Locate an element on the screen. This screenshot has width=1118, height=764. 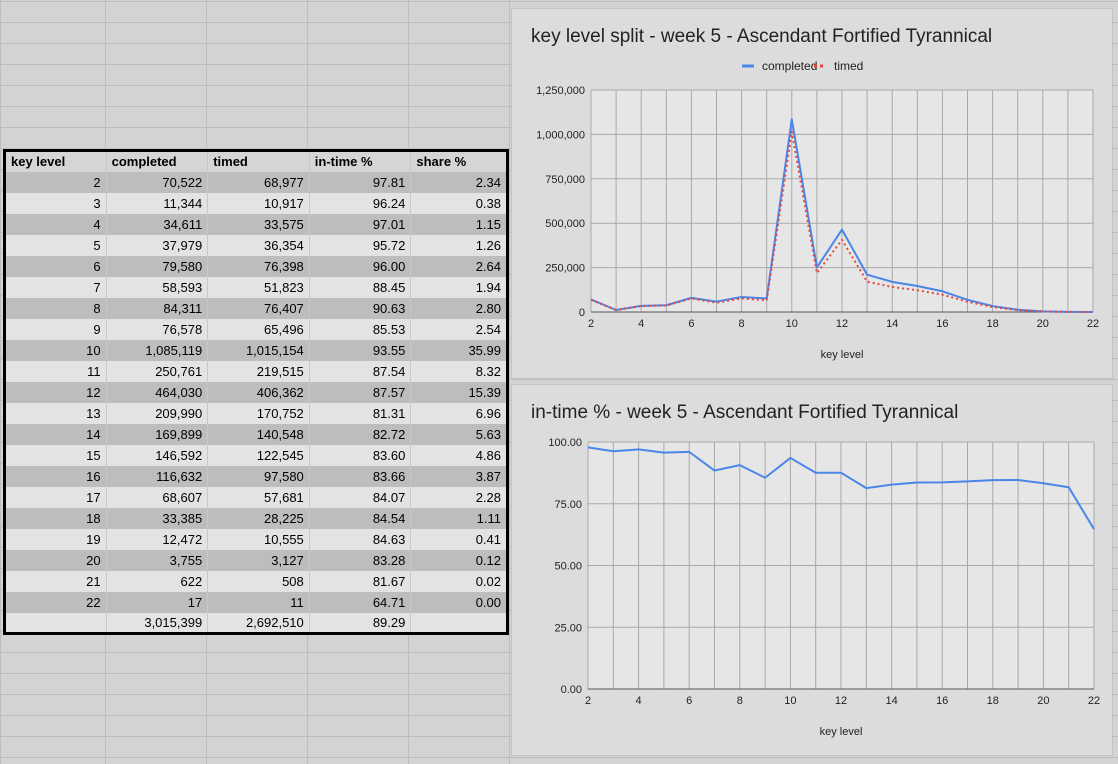
table-cell: 95.72 is located at coordinates (360, 245).